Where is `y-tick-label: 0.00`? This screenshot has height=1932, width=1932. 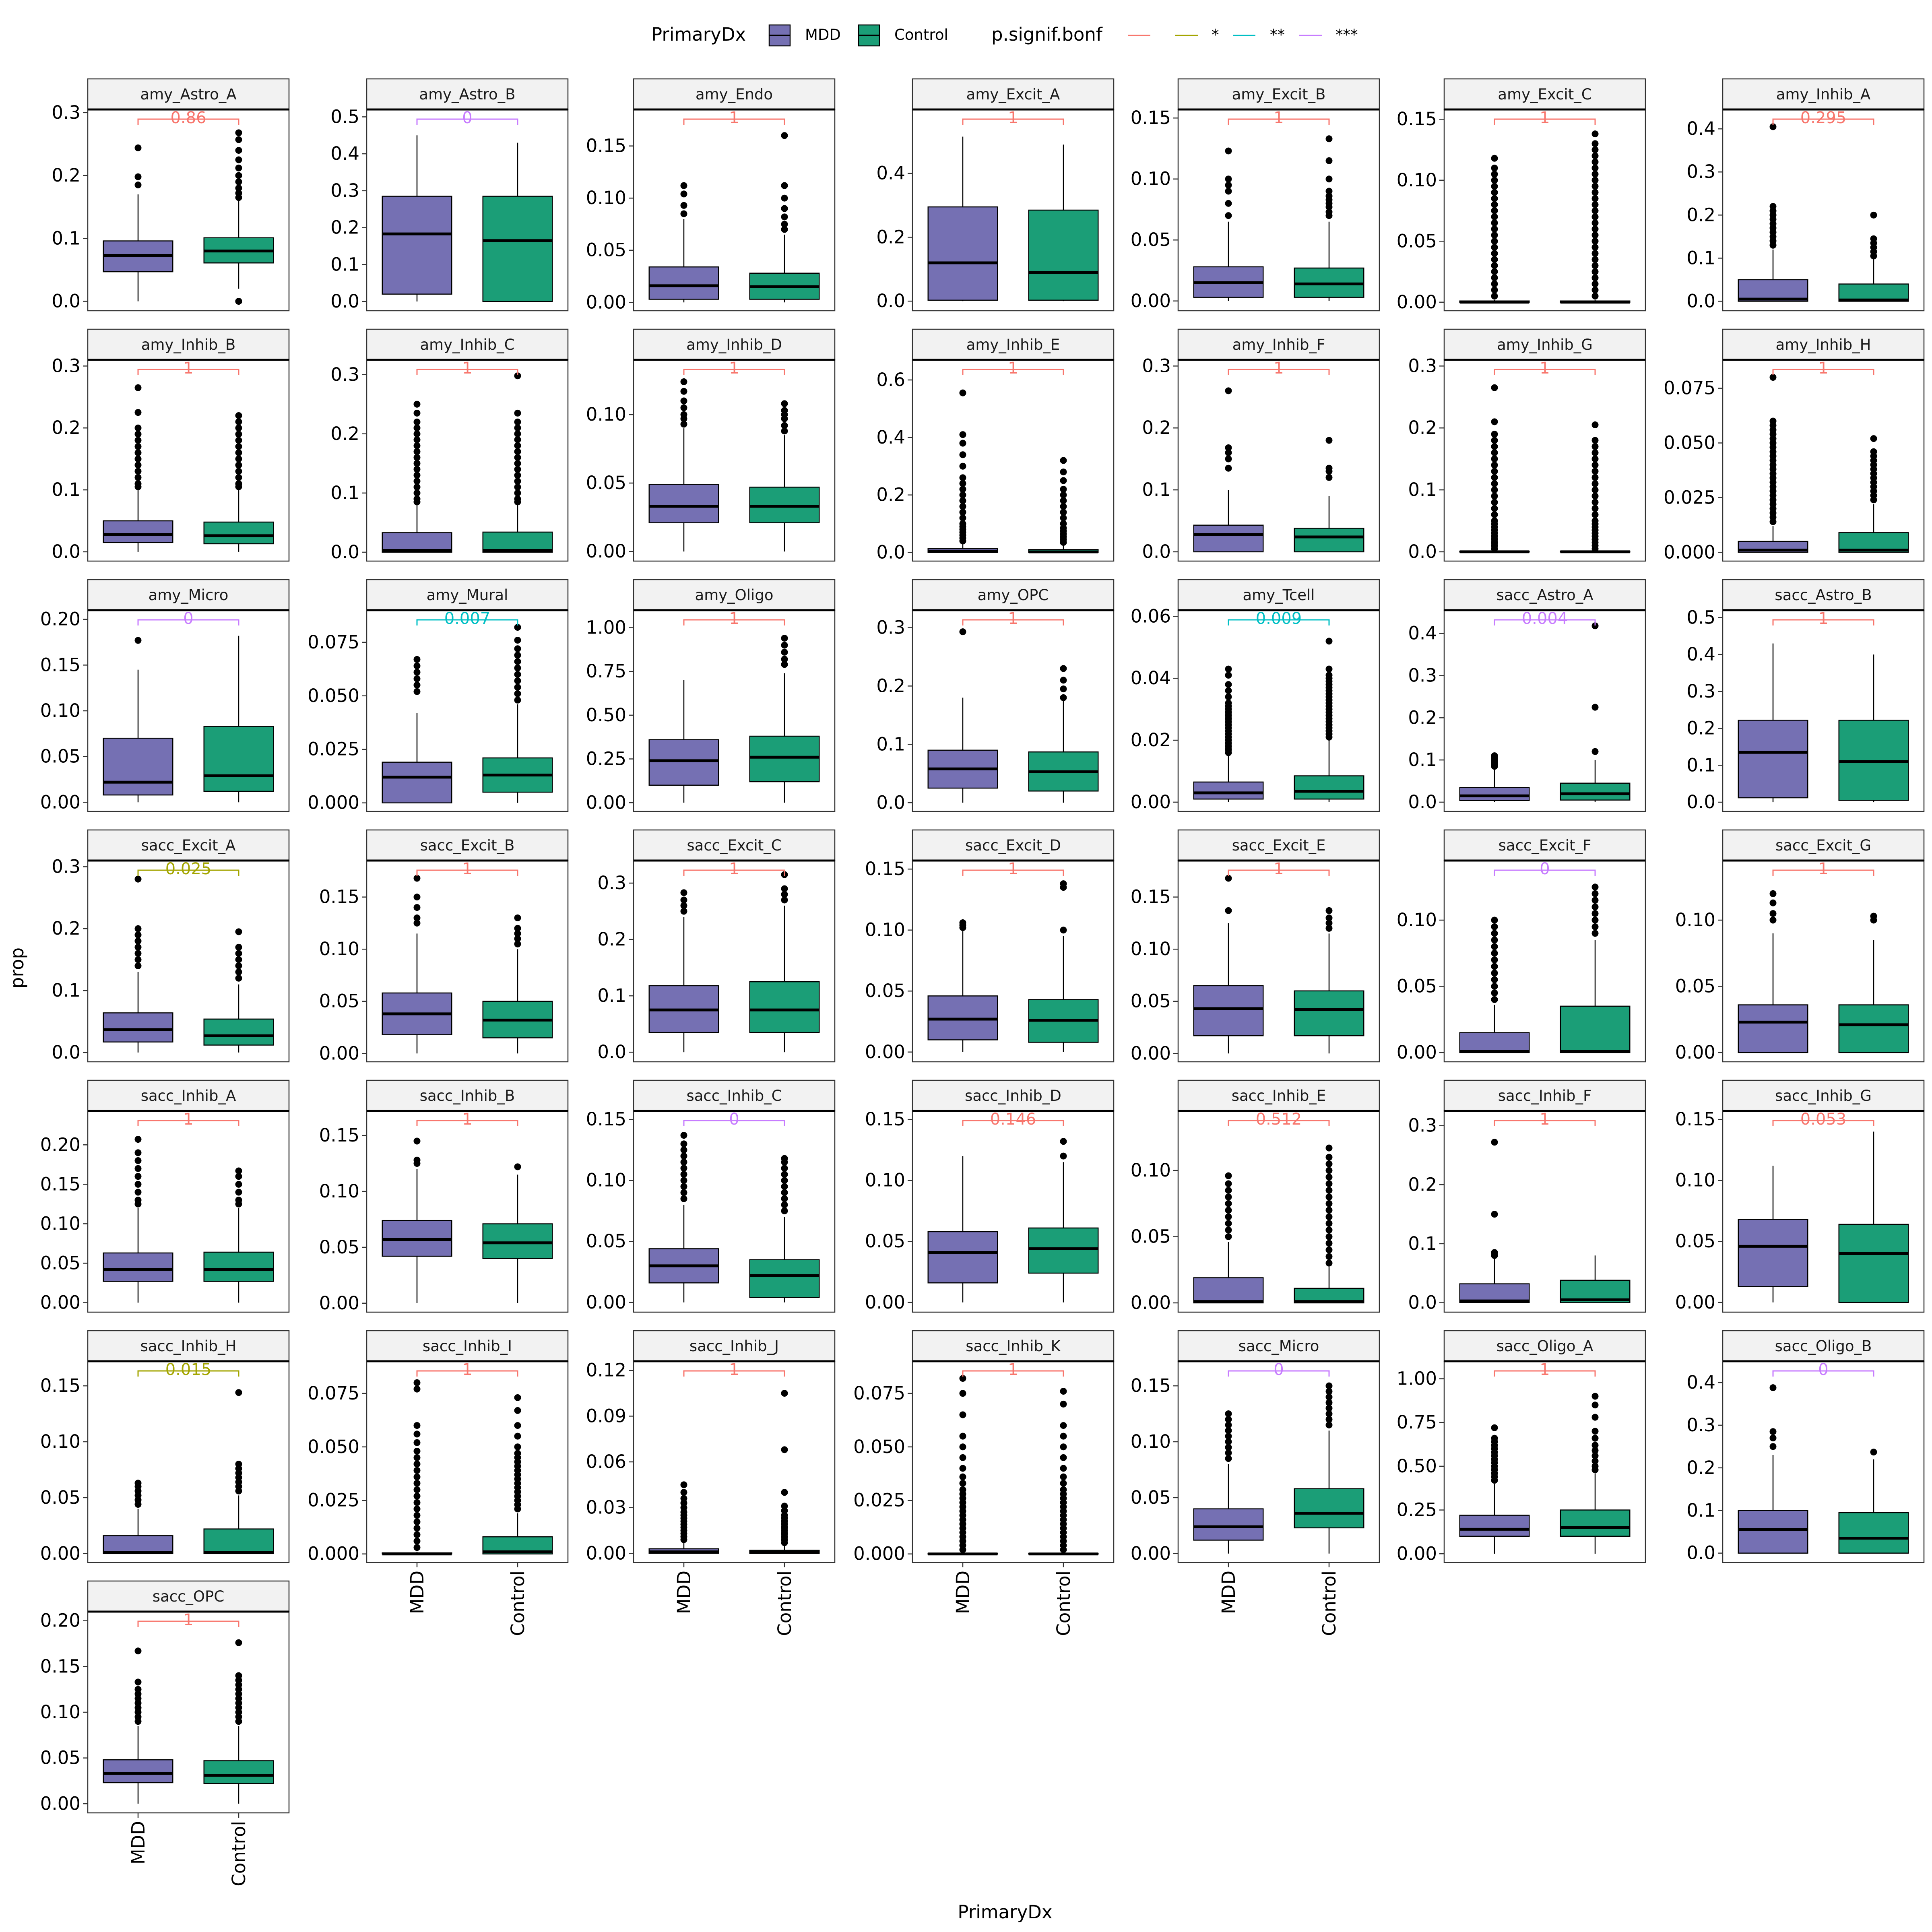 y-tick-label: 0.00 is located at coordinates (60, 802).